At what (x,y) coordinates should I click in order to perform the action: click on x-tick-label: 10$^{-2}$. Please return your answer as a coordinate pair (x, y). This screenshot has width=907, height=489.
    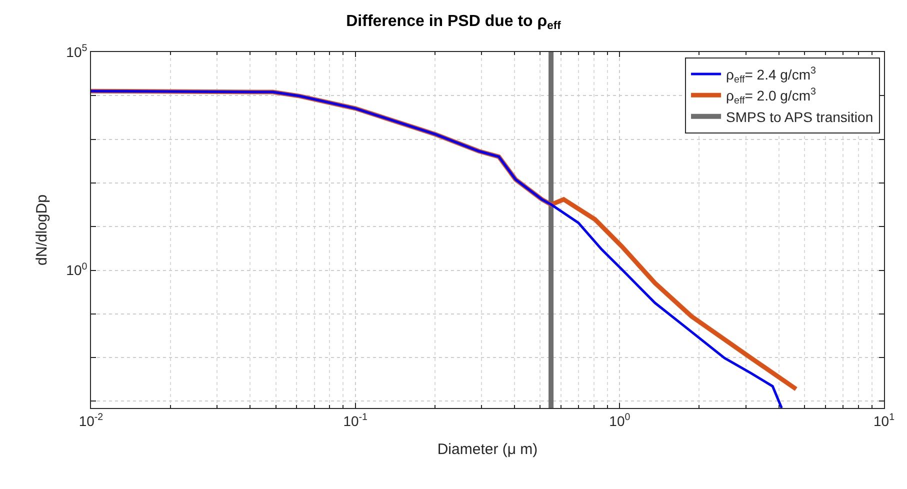
    Looking at the image, I should click on (91, 420).